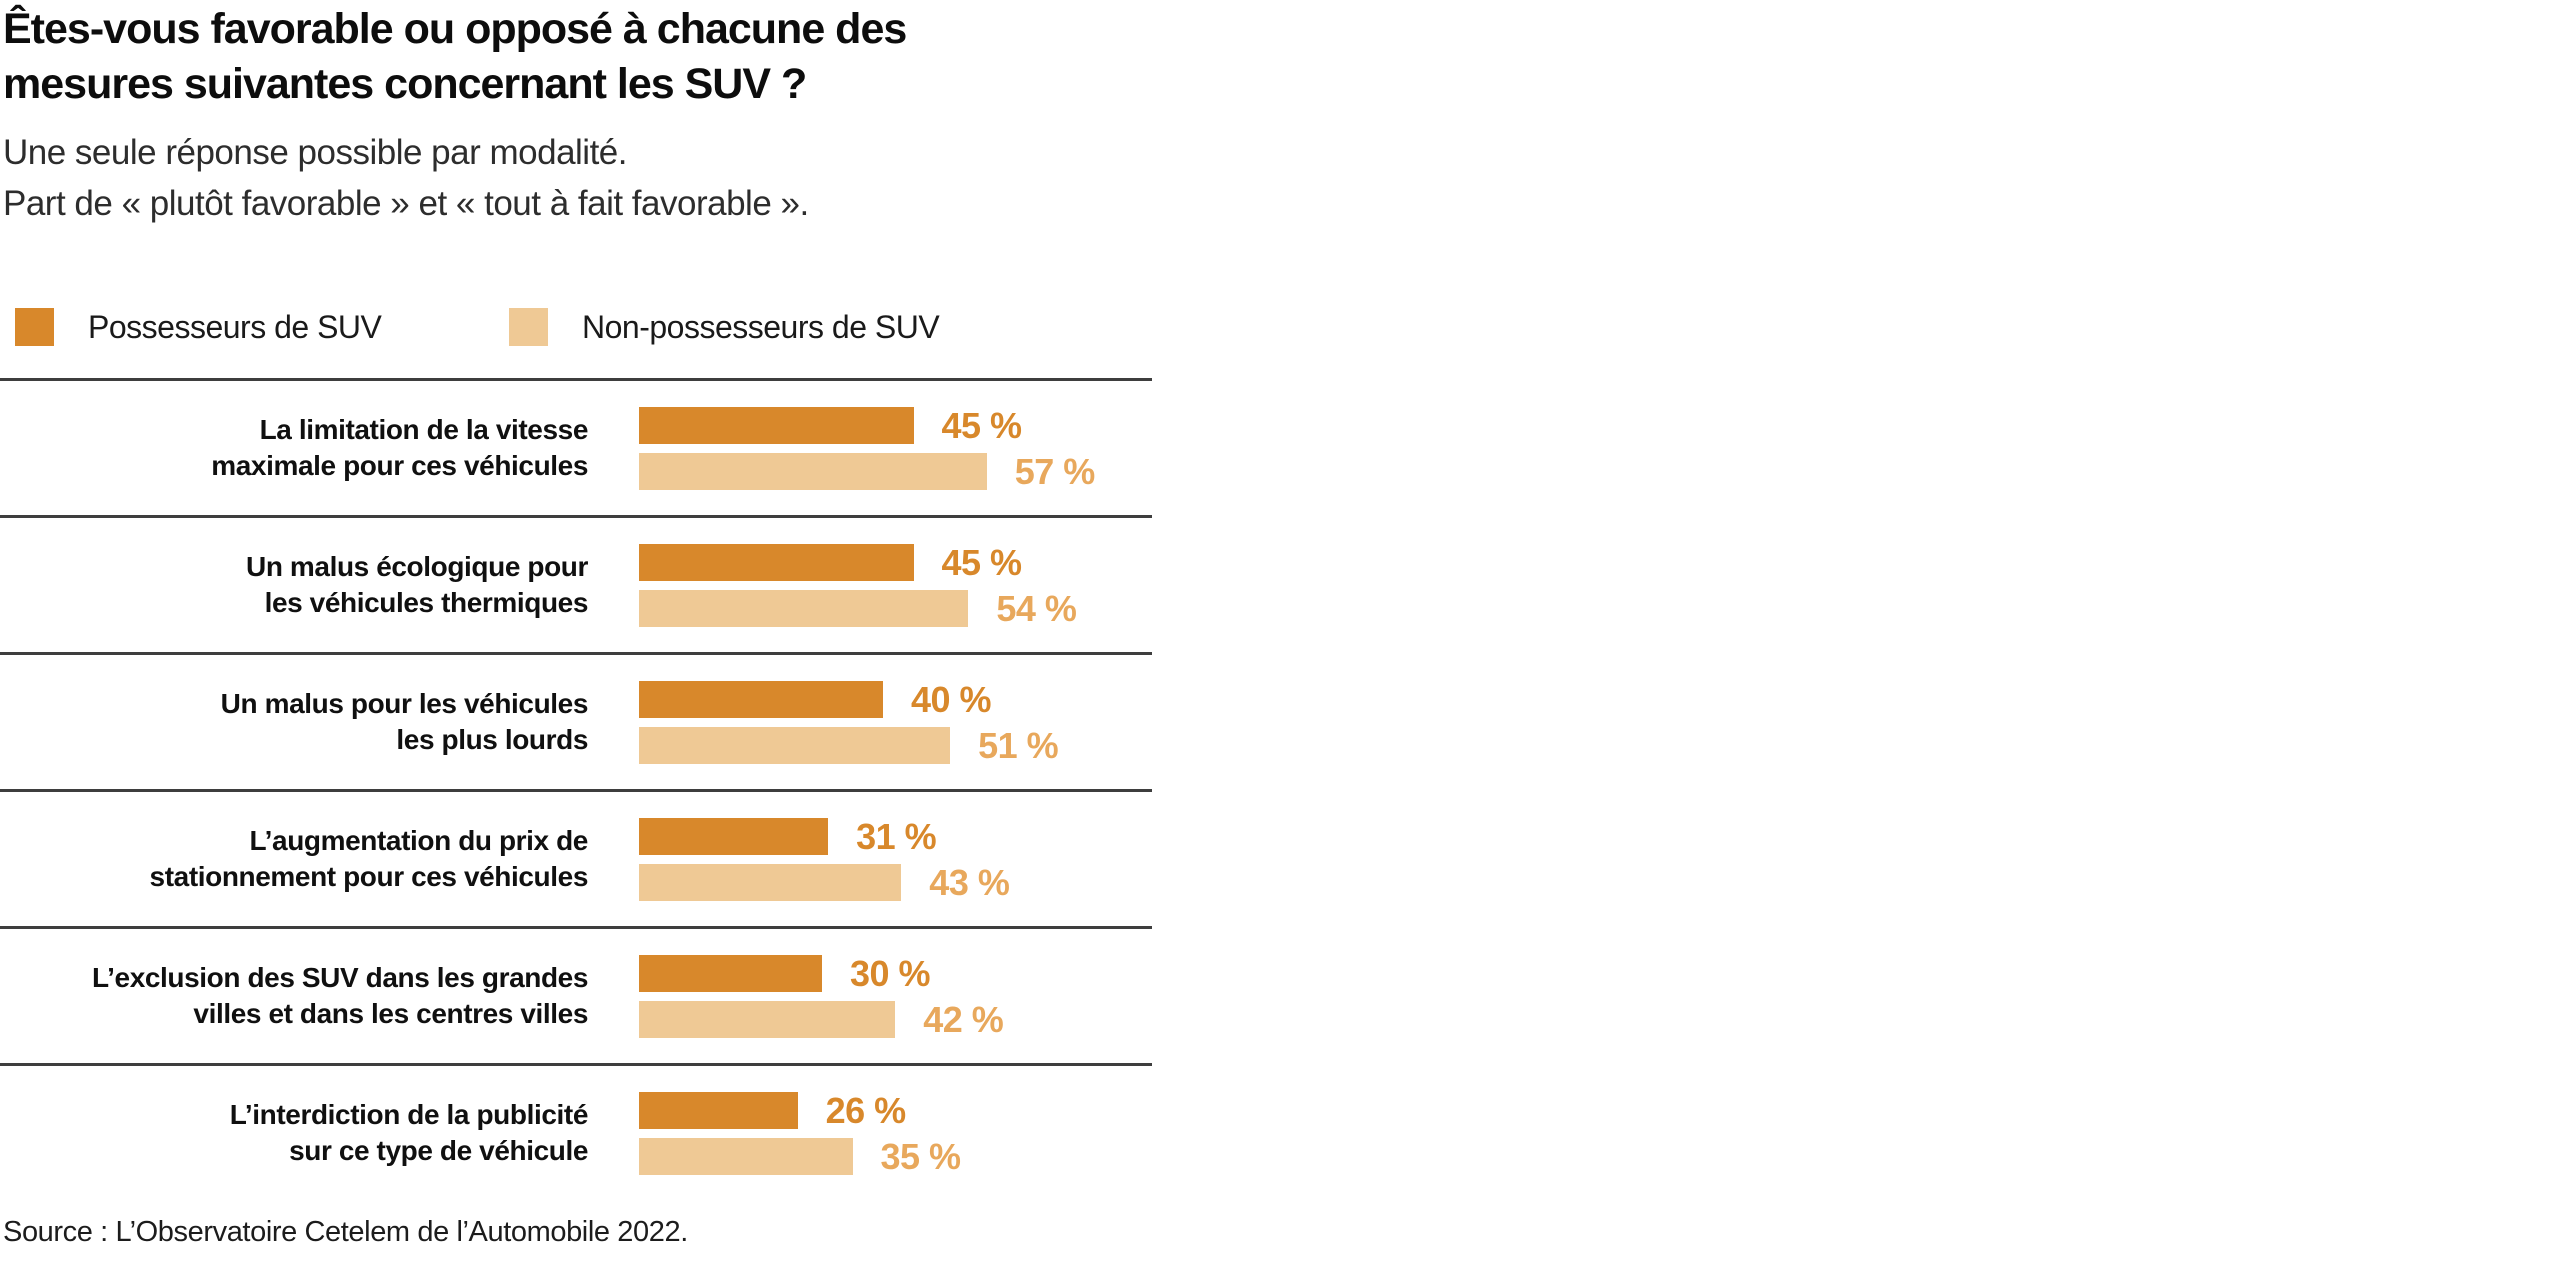 This screenshot has width=2560, height=1280. Describe the element at coordinates (866, 1110) in the screenshot. I see `value-label: 26 %` at that location.